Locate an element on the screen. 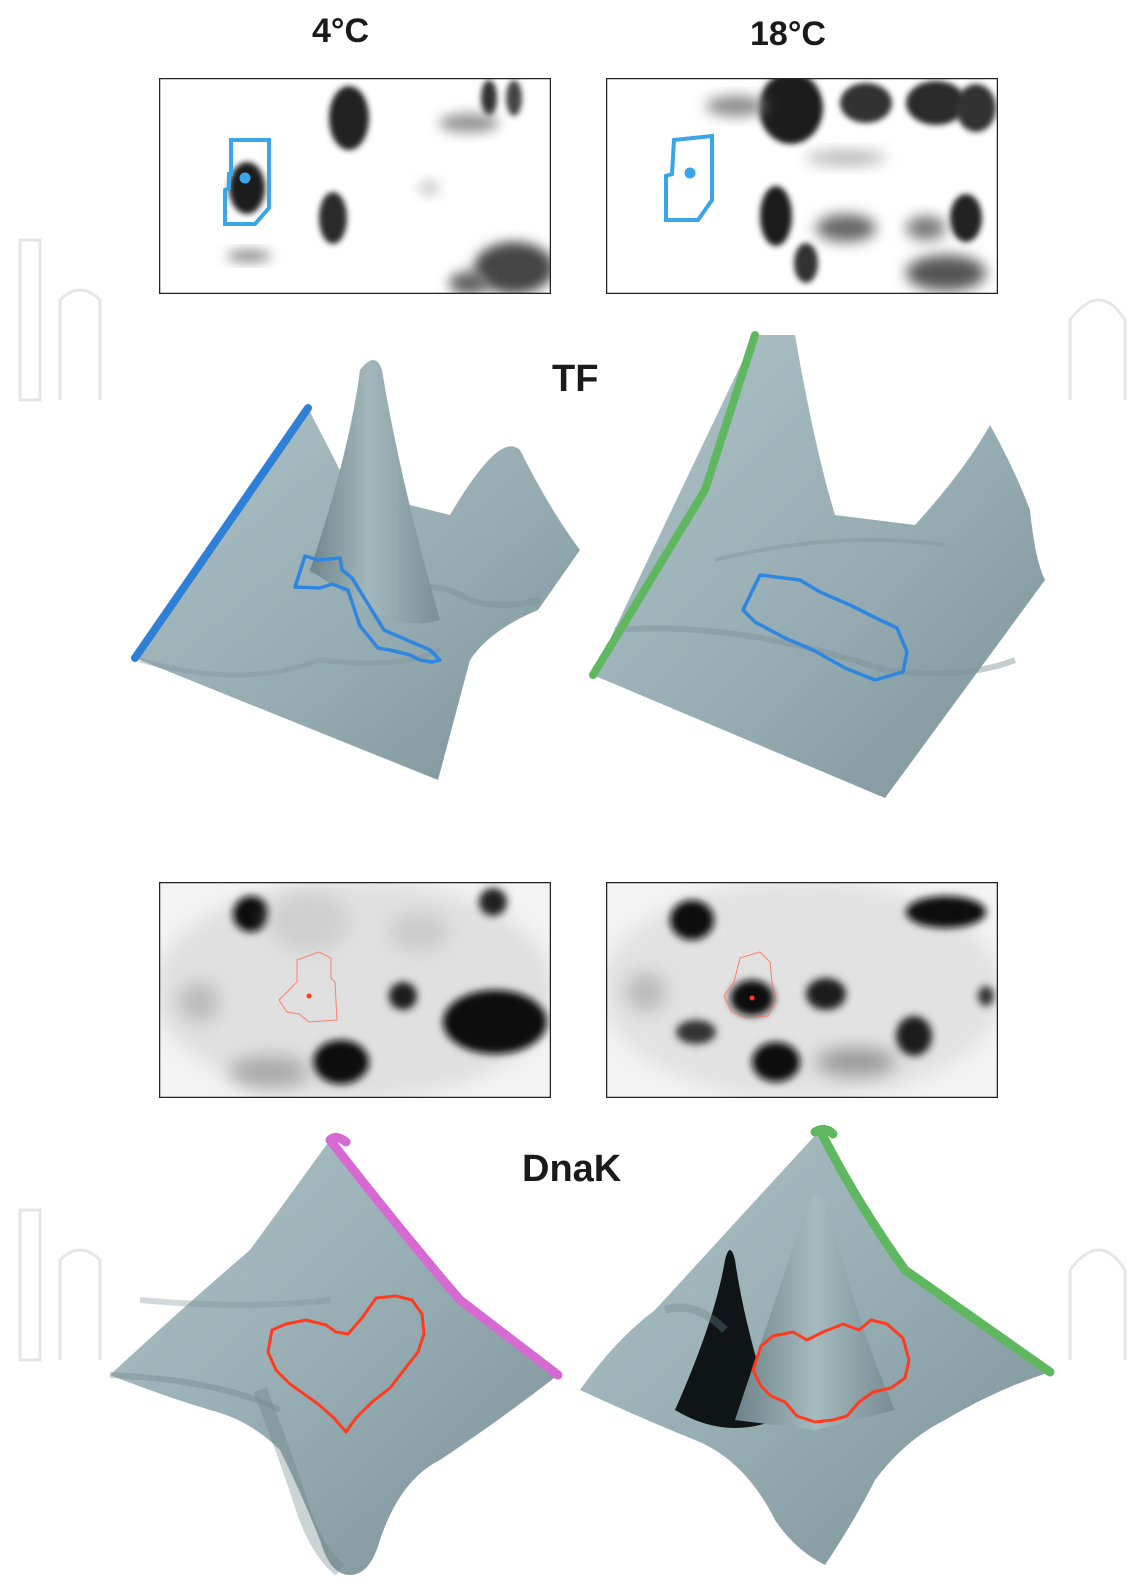 The image size is (1143, 1580). protein-label-tf: TF is located at coordinates (575, 379).